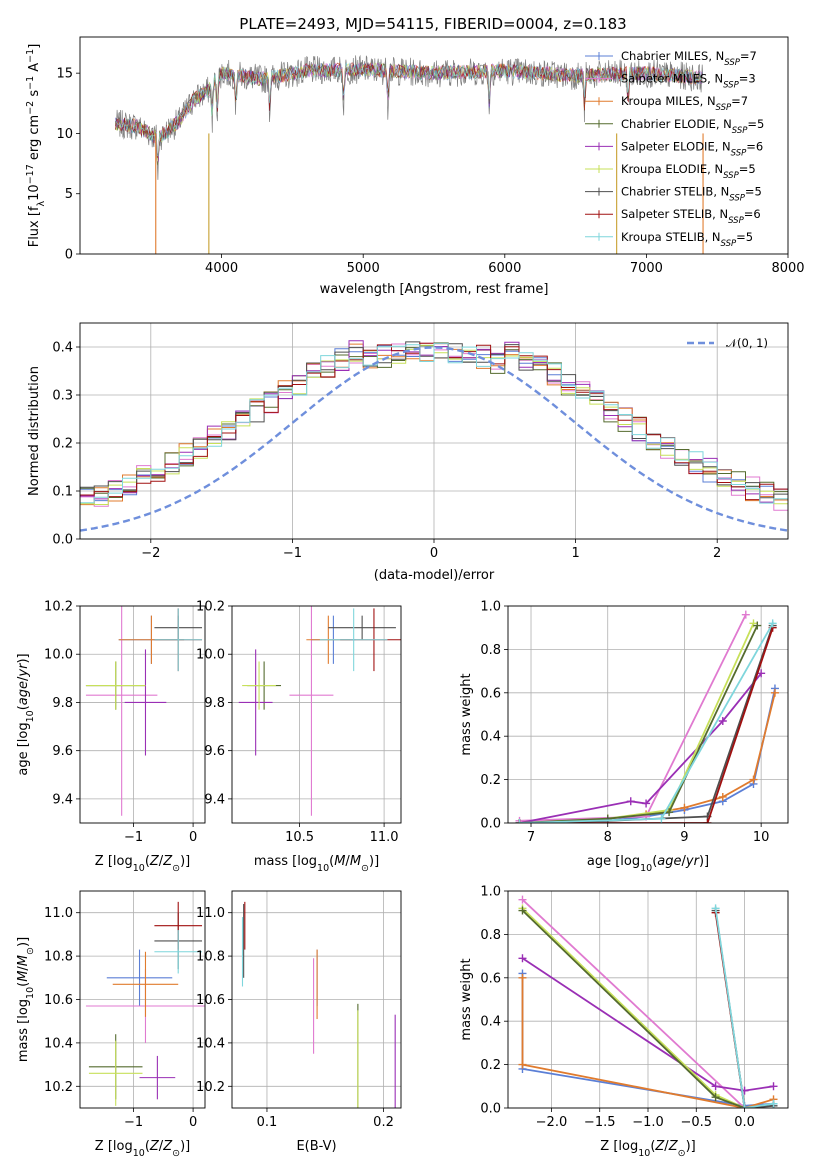 This screenshot has width=819, height=1170. I want to click on x-tick-label: −1.0, so click(648, 1122).